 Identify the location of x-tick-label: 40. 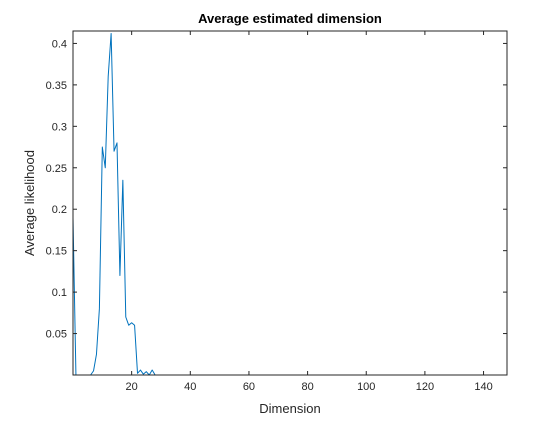
(190, 387).